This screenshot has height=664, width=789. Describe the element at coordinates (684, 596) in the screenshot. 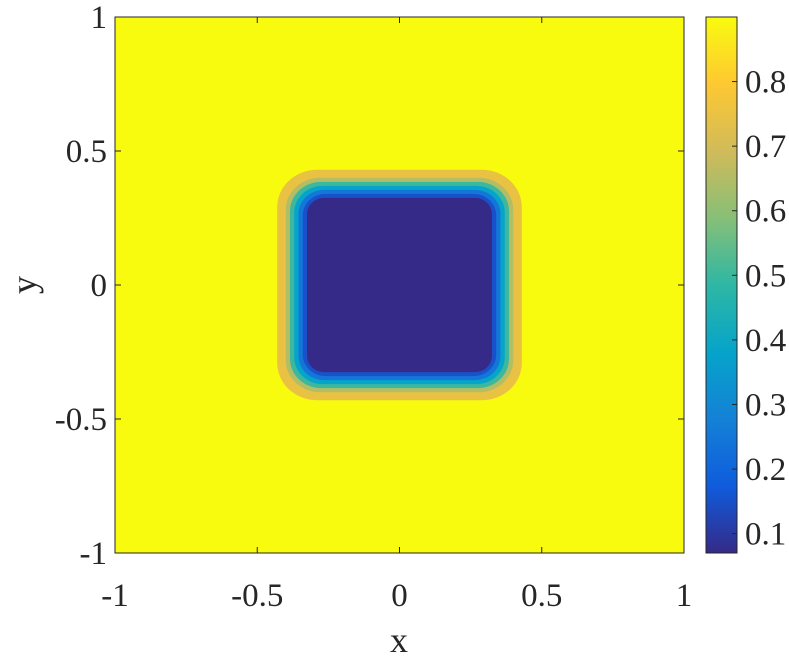

I see `x-tick-label: 1` at that location.